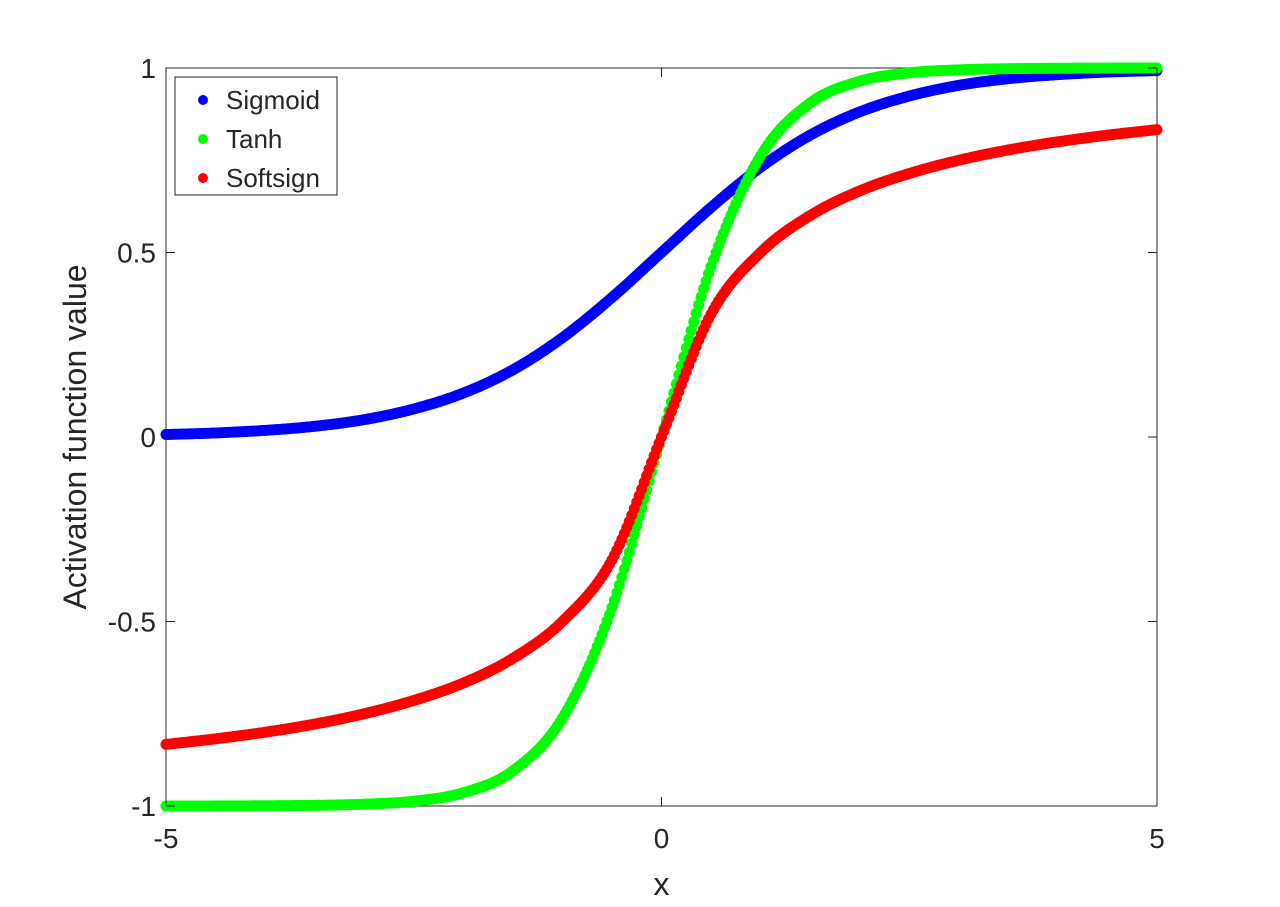 The width and height of the screenshot is (1280, 907). What do you see at coordinates (662, 838) in the screenshot?
I see `x-tick-label: 0` at bounding box center [662, 838].